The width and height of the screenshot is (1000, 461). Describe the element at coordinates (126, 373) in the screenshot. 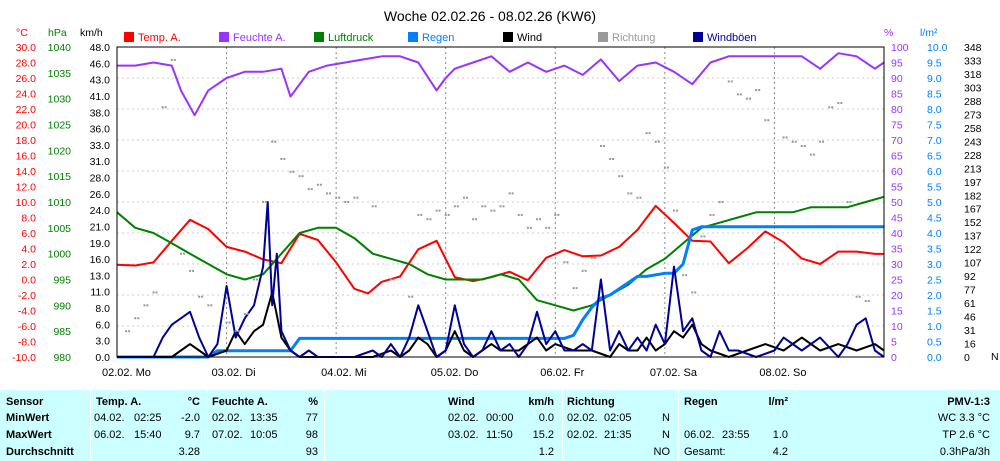

I see `x-tick-label: 02.02. Mo` at that location.